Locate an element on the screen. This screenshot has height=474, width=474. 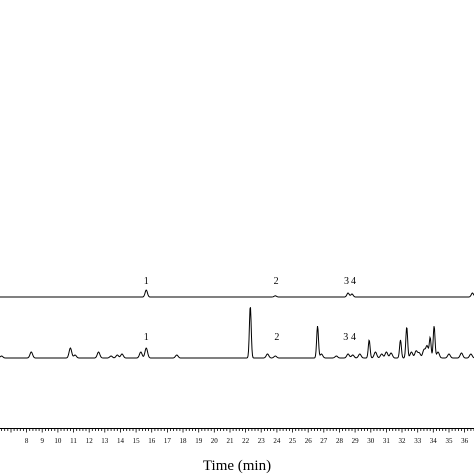
x-tick-label: 21 is located at coordinates (231, 441).